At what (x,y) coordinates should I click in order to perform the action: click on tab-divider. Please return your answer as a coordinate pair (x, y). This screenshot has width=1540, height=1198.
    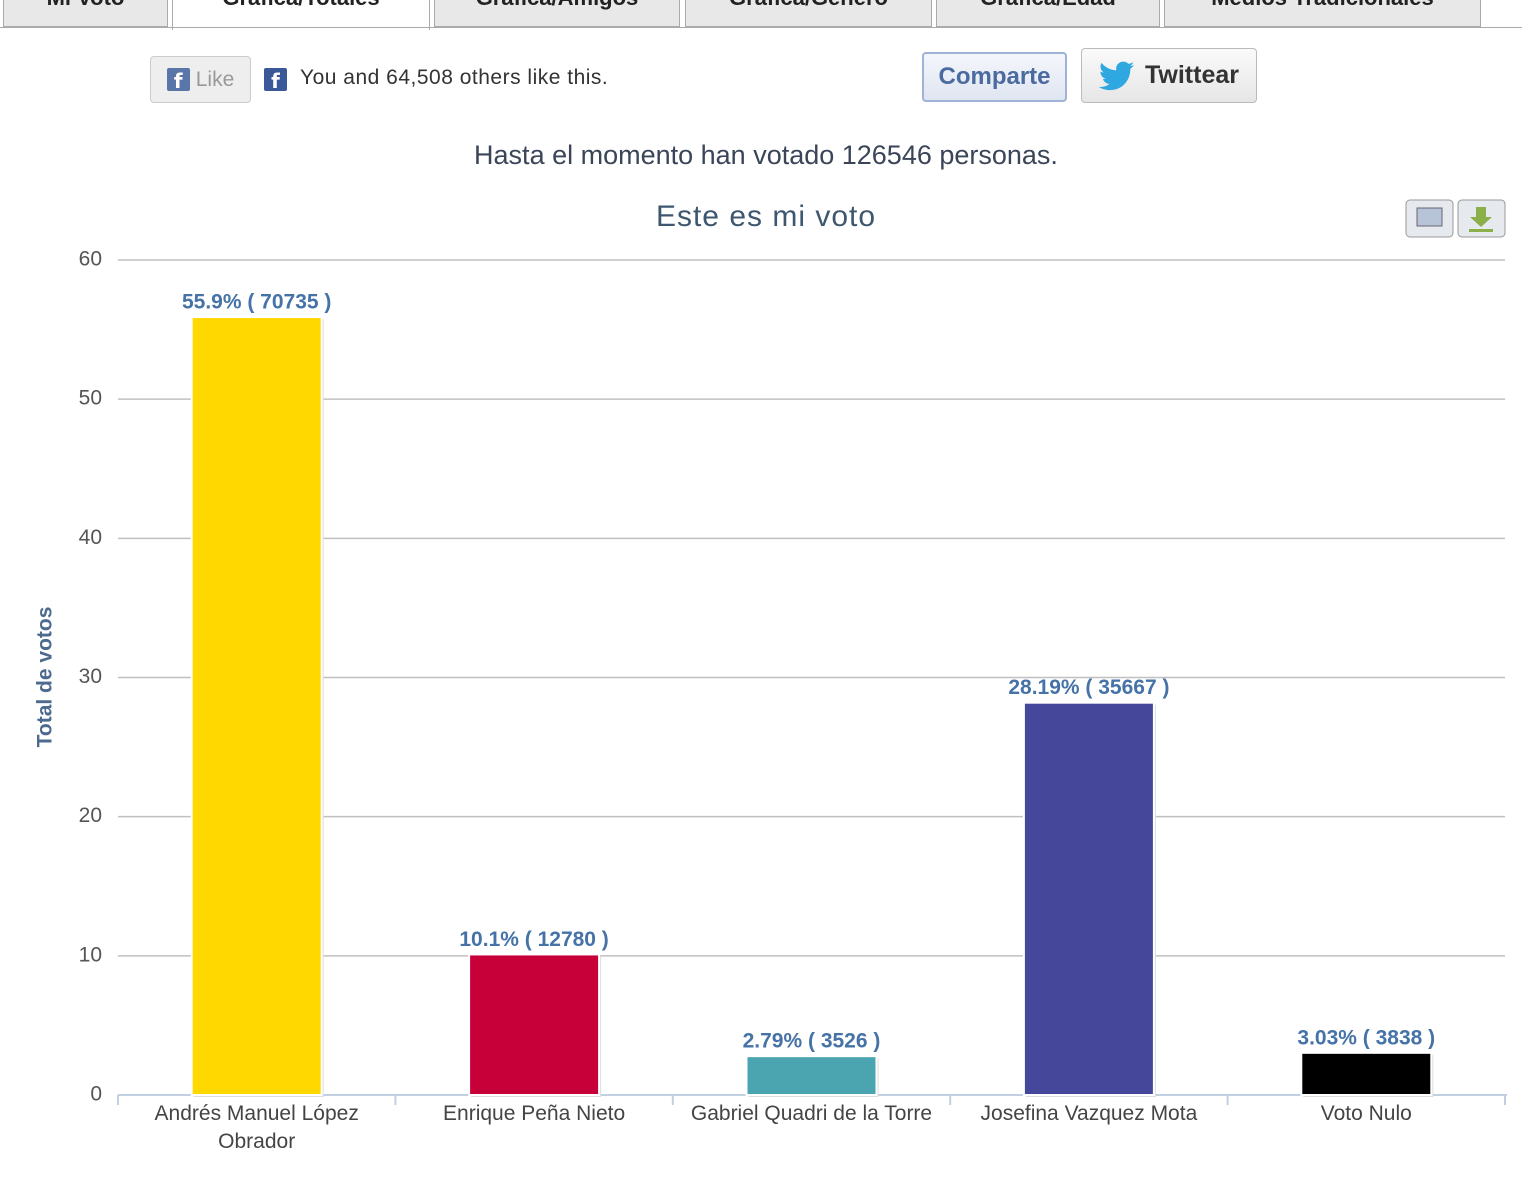
    Looking at the image, I should click on (761, 27).